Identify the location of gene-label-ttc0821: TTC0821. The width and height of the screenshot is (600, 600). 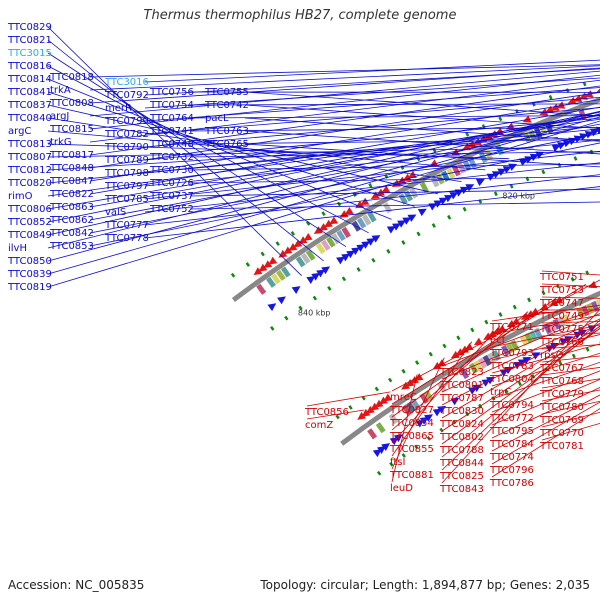
(29, 40).